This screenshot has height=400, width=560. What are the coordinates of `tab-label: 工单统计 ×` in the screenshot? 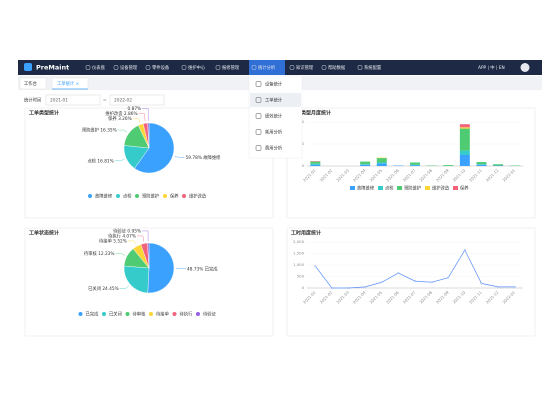 It's located at (68, 83).